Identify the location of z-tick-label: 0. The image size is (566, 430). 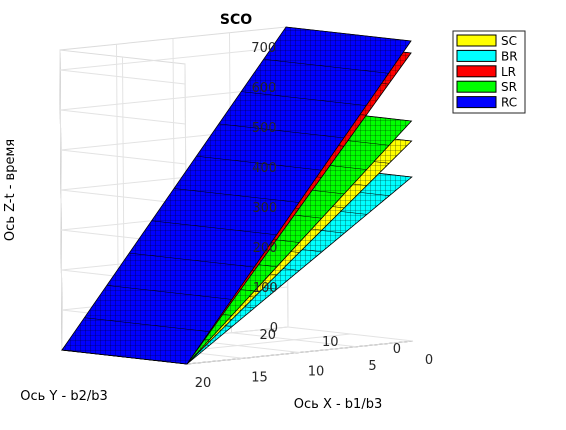
(274, 328).